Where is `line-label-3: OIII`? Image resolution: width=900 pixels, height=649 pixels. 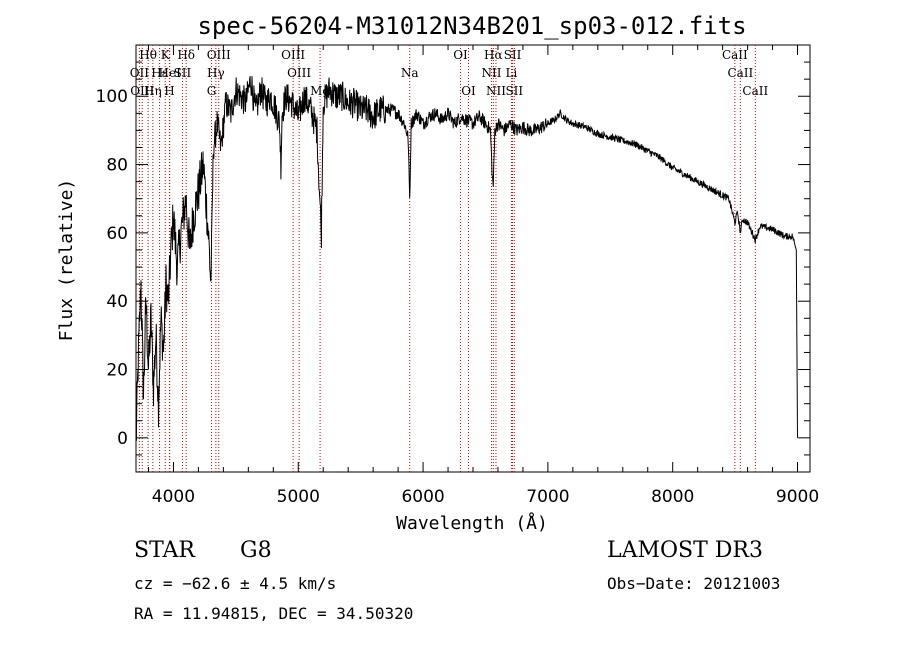
line-label-3: OIII is located at coordinates (219, 55).